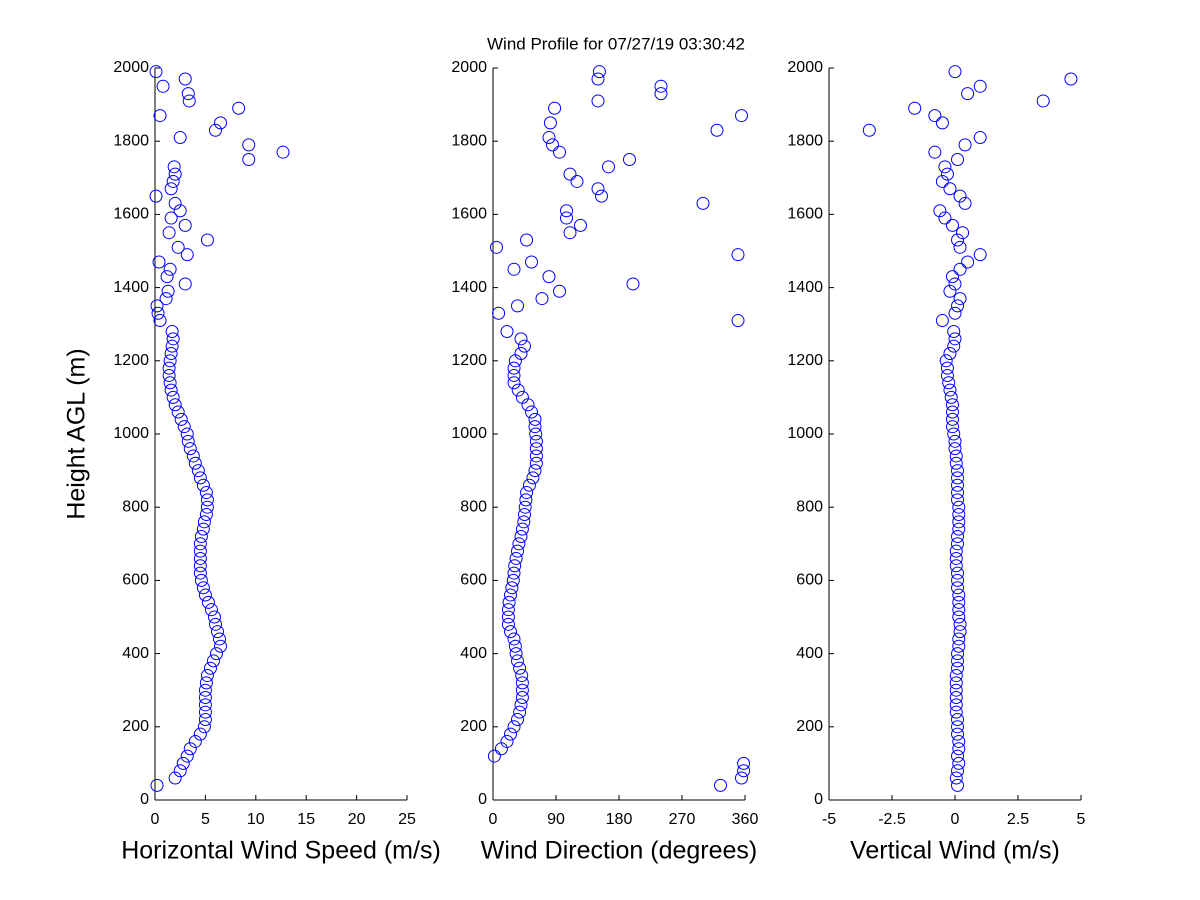 The height and width of the screenshot is (900, 1200). I want to click on y-tick-label: 1400, so click(469, 287).